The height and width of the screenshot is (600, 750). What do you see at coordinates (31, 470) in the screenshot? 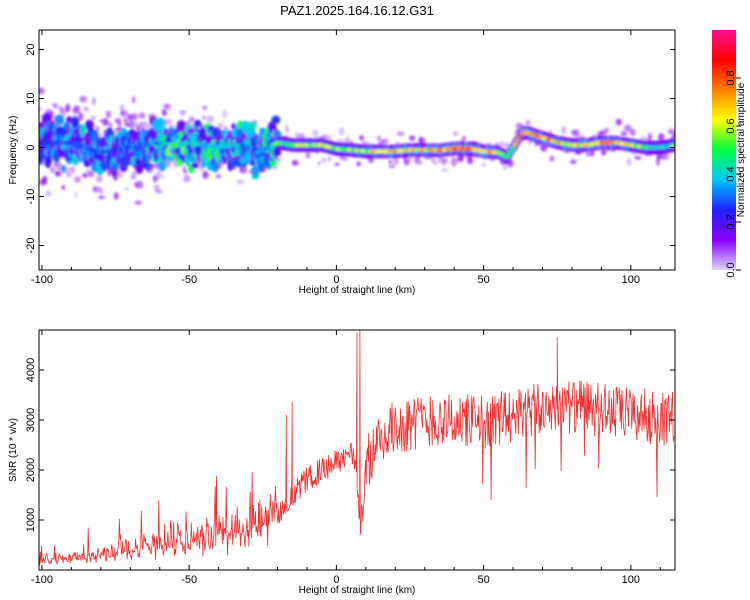
I see `snr-y-tick-label: 2000` at bounding box center [31, 470].